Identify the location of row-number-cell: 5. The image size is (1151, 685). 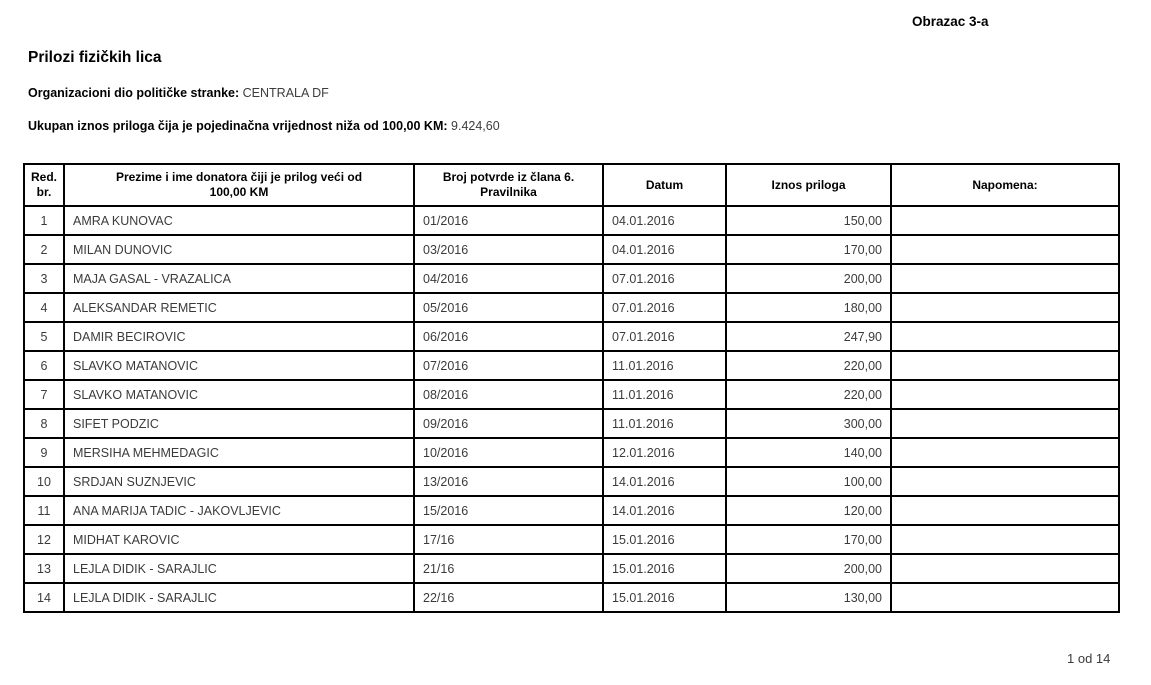
(44, 336).